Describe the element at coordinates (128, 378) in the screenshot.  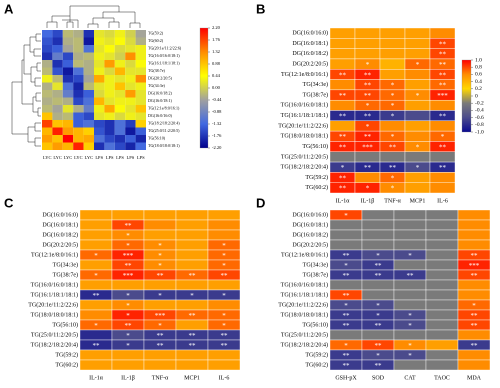
I see `column-label: IL-1β` at that location.